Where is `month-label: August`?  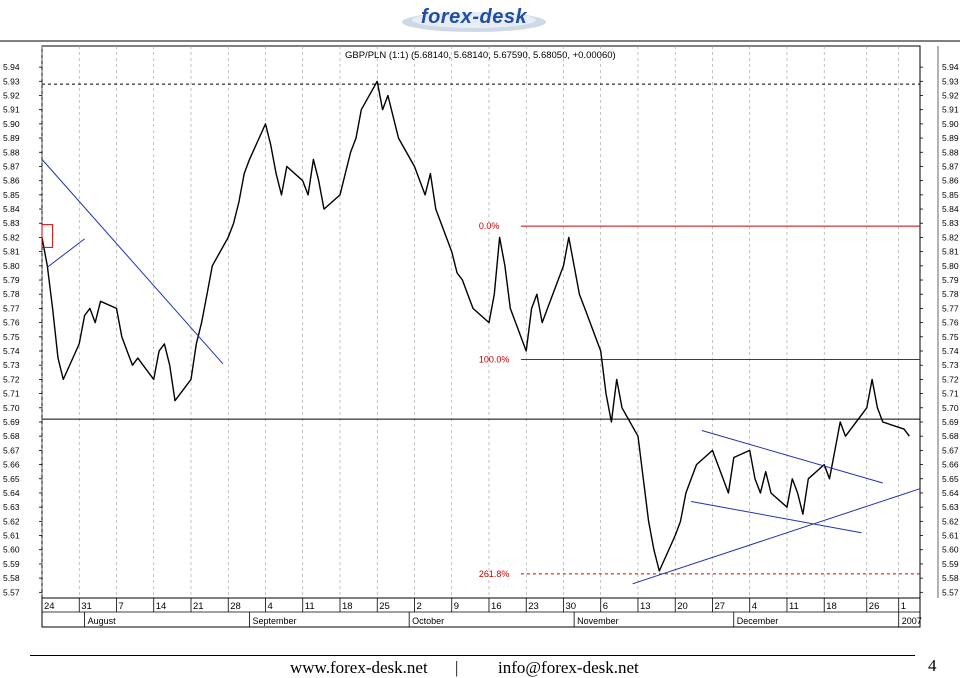 month-label: August is located at coordinates (102, 621).